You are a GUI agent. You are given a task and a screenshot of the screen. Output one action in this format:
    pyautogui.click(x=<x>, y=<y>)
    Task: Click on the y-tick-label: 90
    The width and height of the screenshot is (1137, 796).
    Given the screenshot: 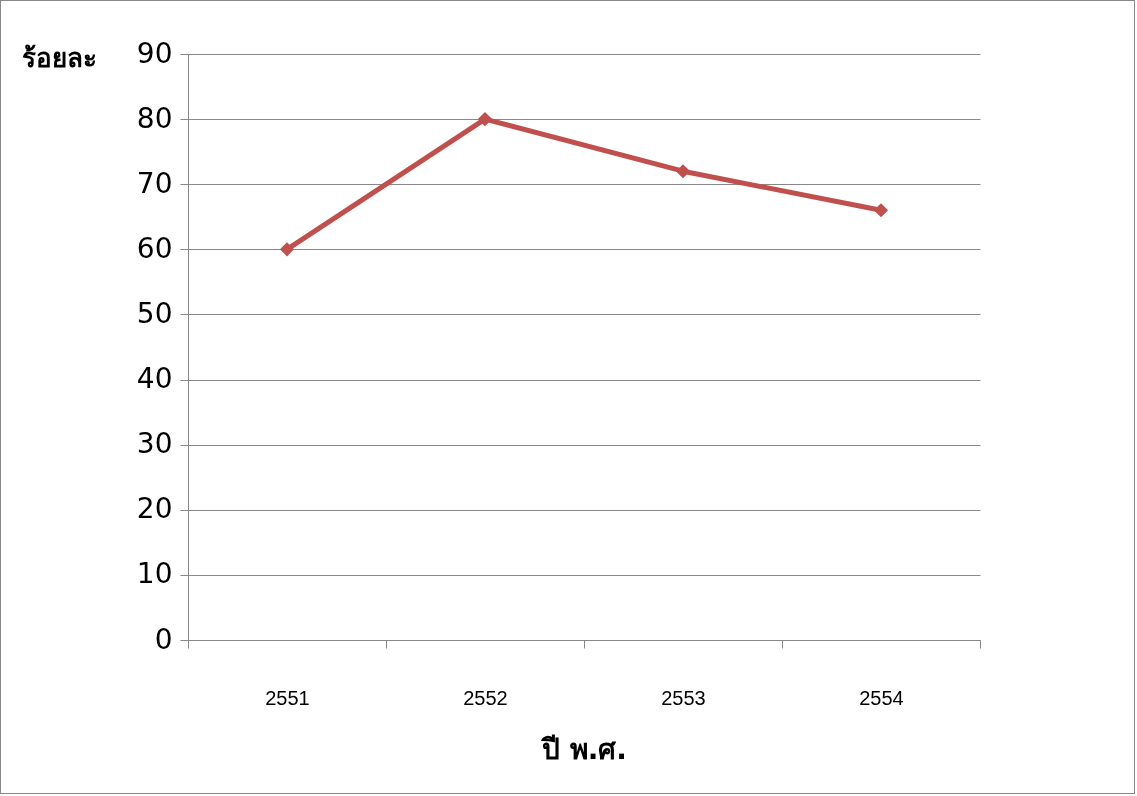 What is the action you would take?
    pyautogui.click(x=154, y=53)
    